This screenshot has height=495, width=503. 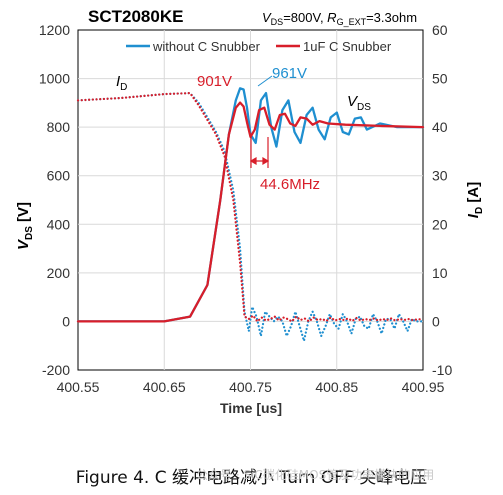 What do you see at coordinates (59, 224) in the screenshot?
I see `y-tick-left: 400` at bounding box center [59, 224].